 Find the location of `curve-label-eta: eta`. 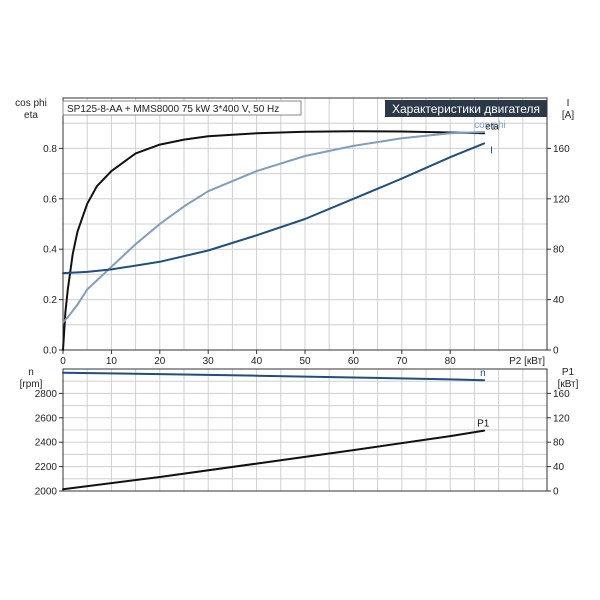

curve-label-eta: eta is located at coordinates (492, 126).